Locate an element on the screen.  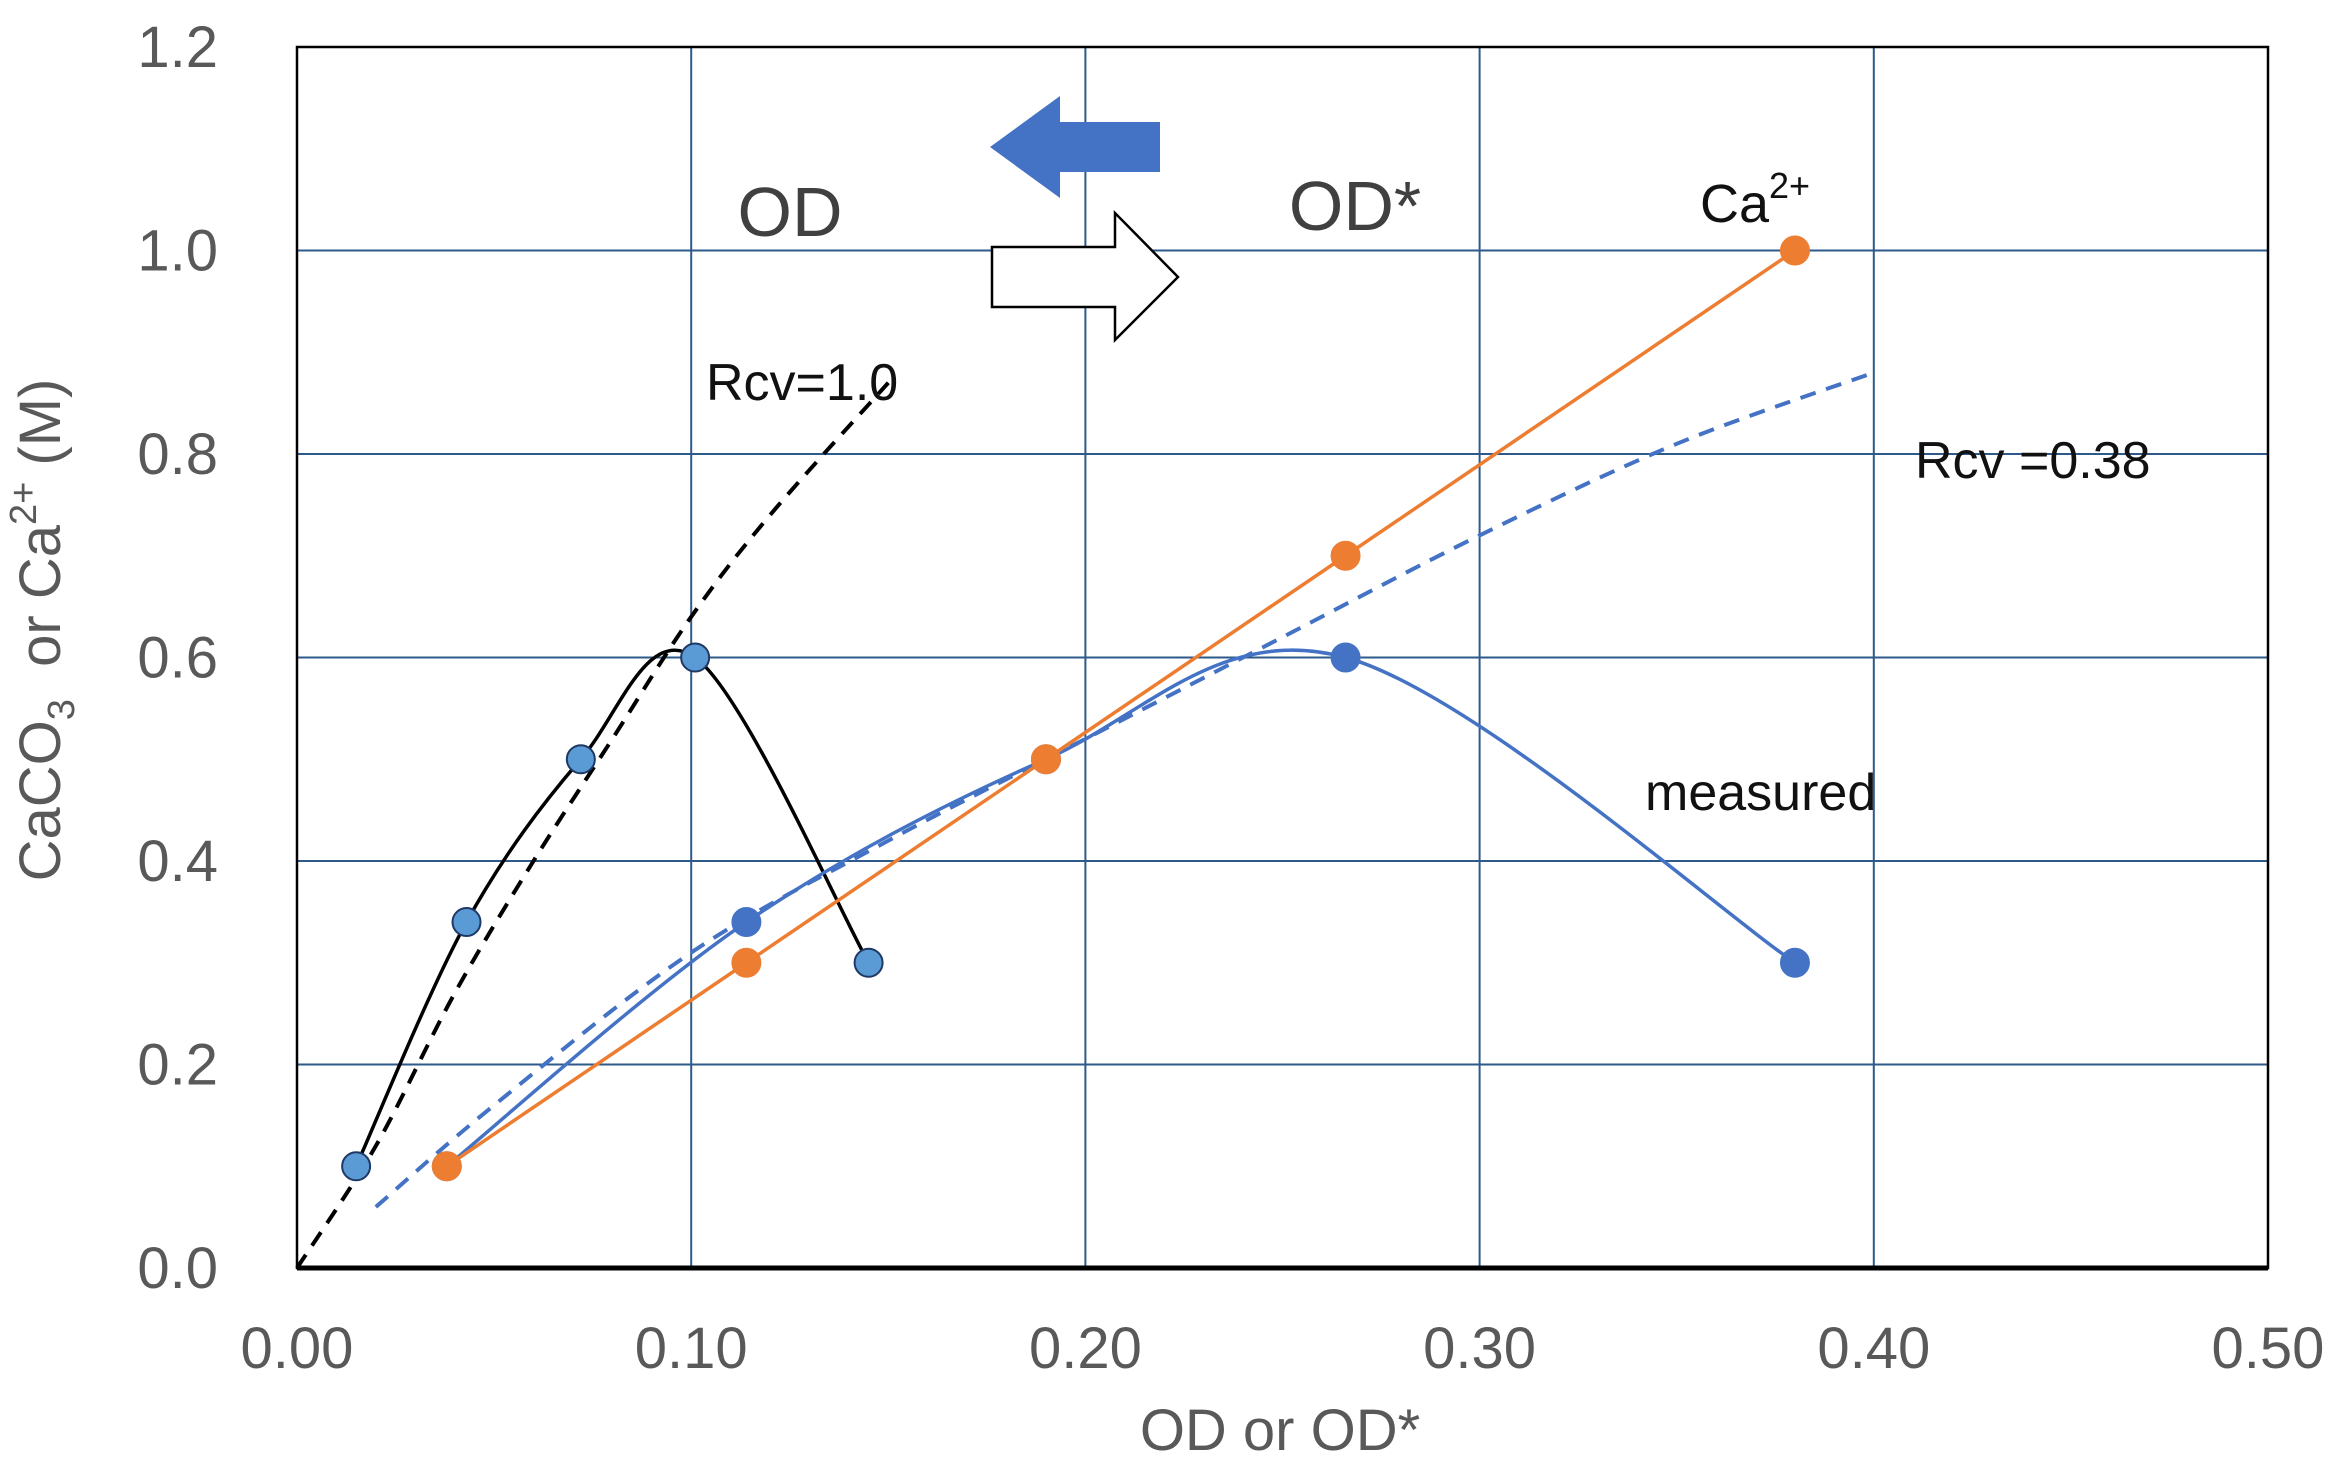
y-tick-label: 1.0 is located at coordinates (177, 251).